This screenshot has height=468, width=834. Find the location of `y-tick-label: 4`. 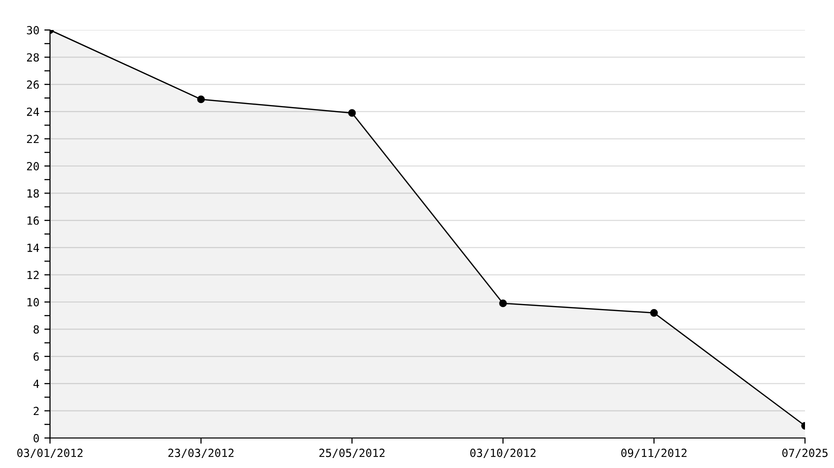

y-tick-label: 4 is located at coordinates (36, 384).